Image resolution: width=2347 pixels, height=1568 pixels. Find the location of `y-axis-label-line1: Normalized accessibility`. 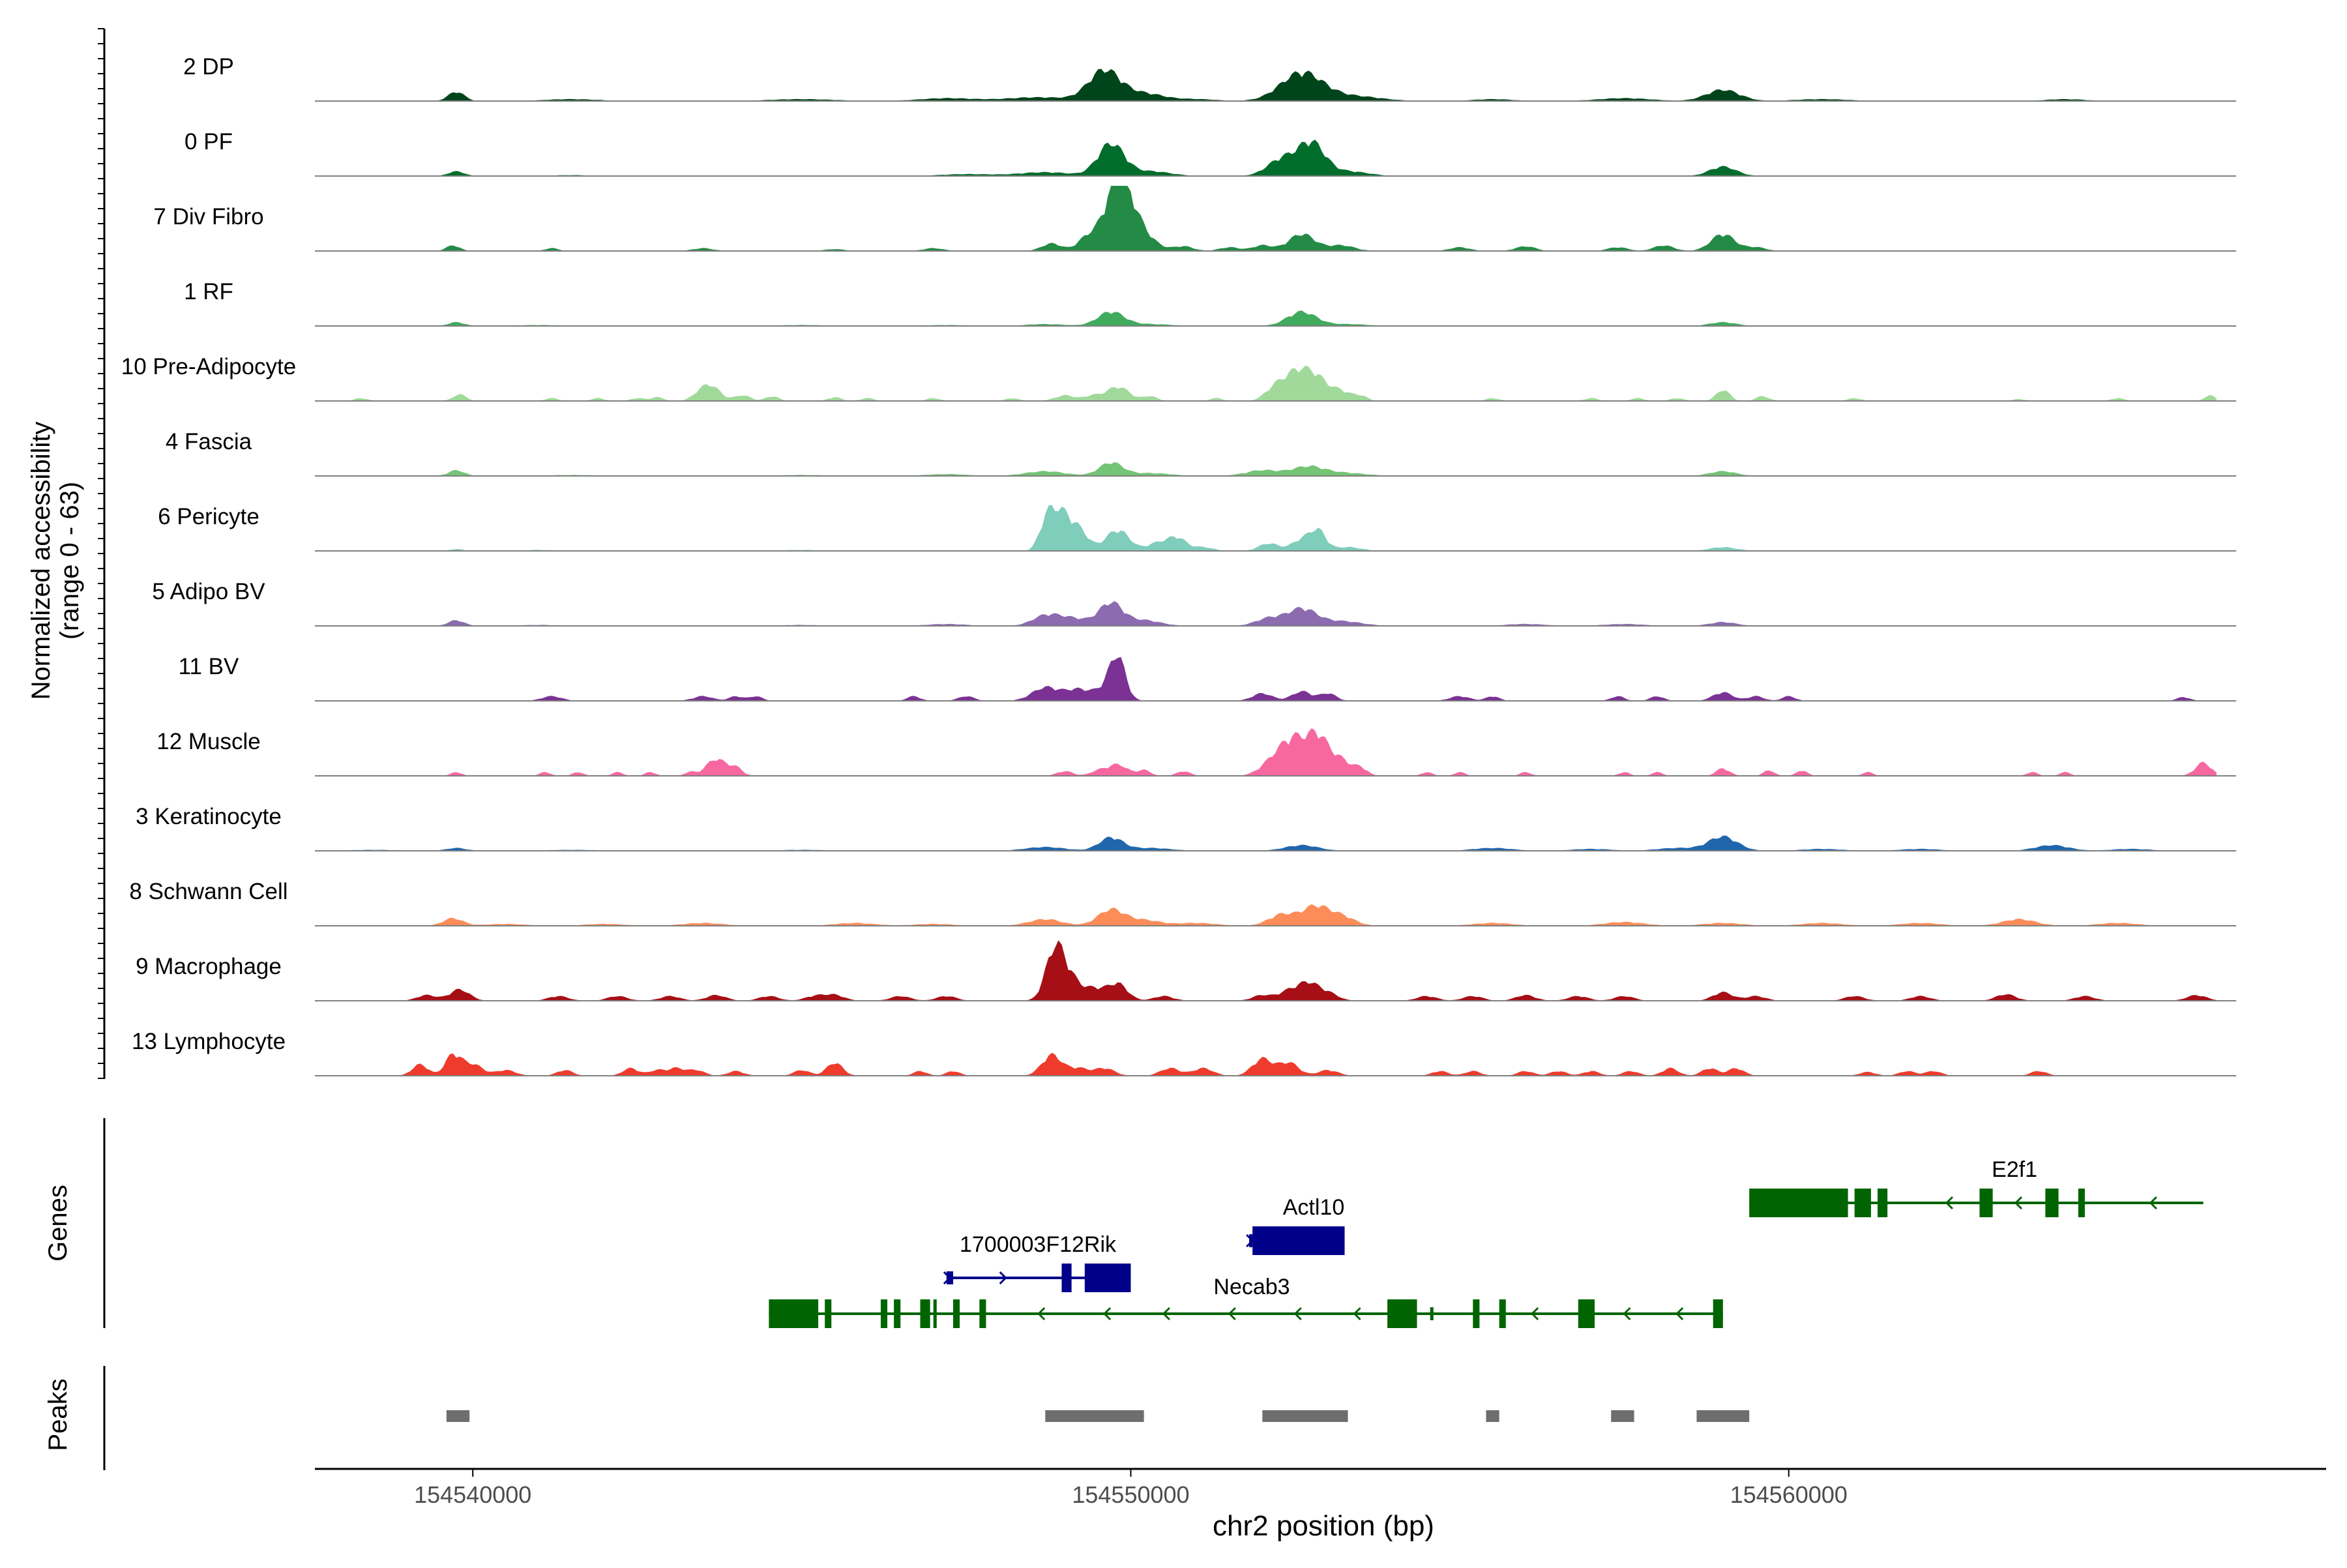

y-axis-label-line1: Normalized accessibility is located at coordinates (41, 561).